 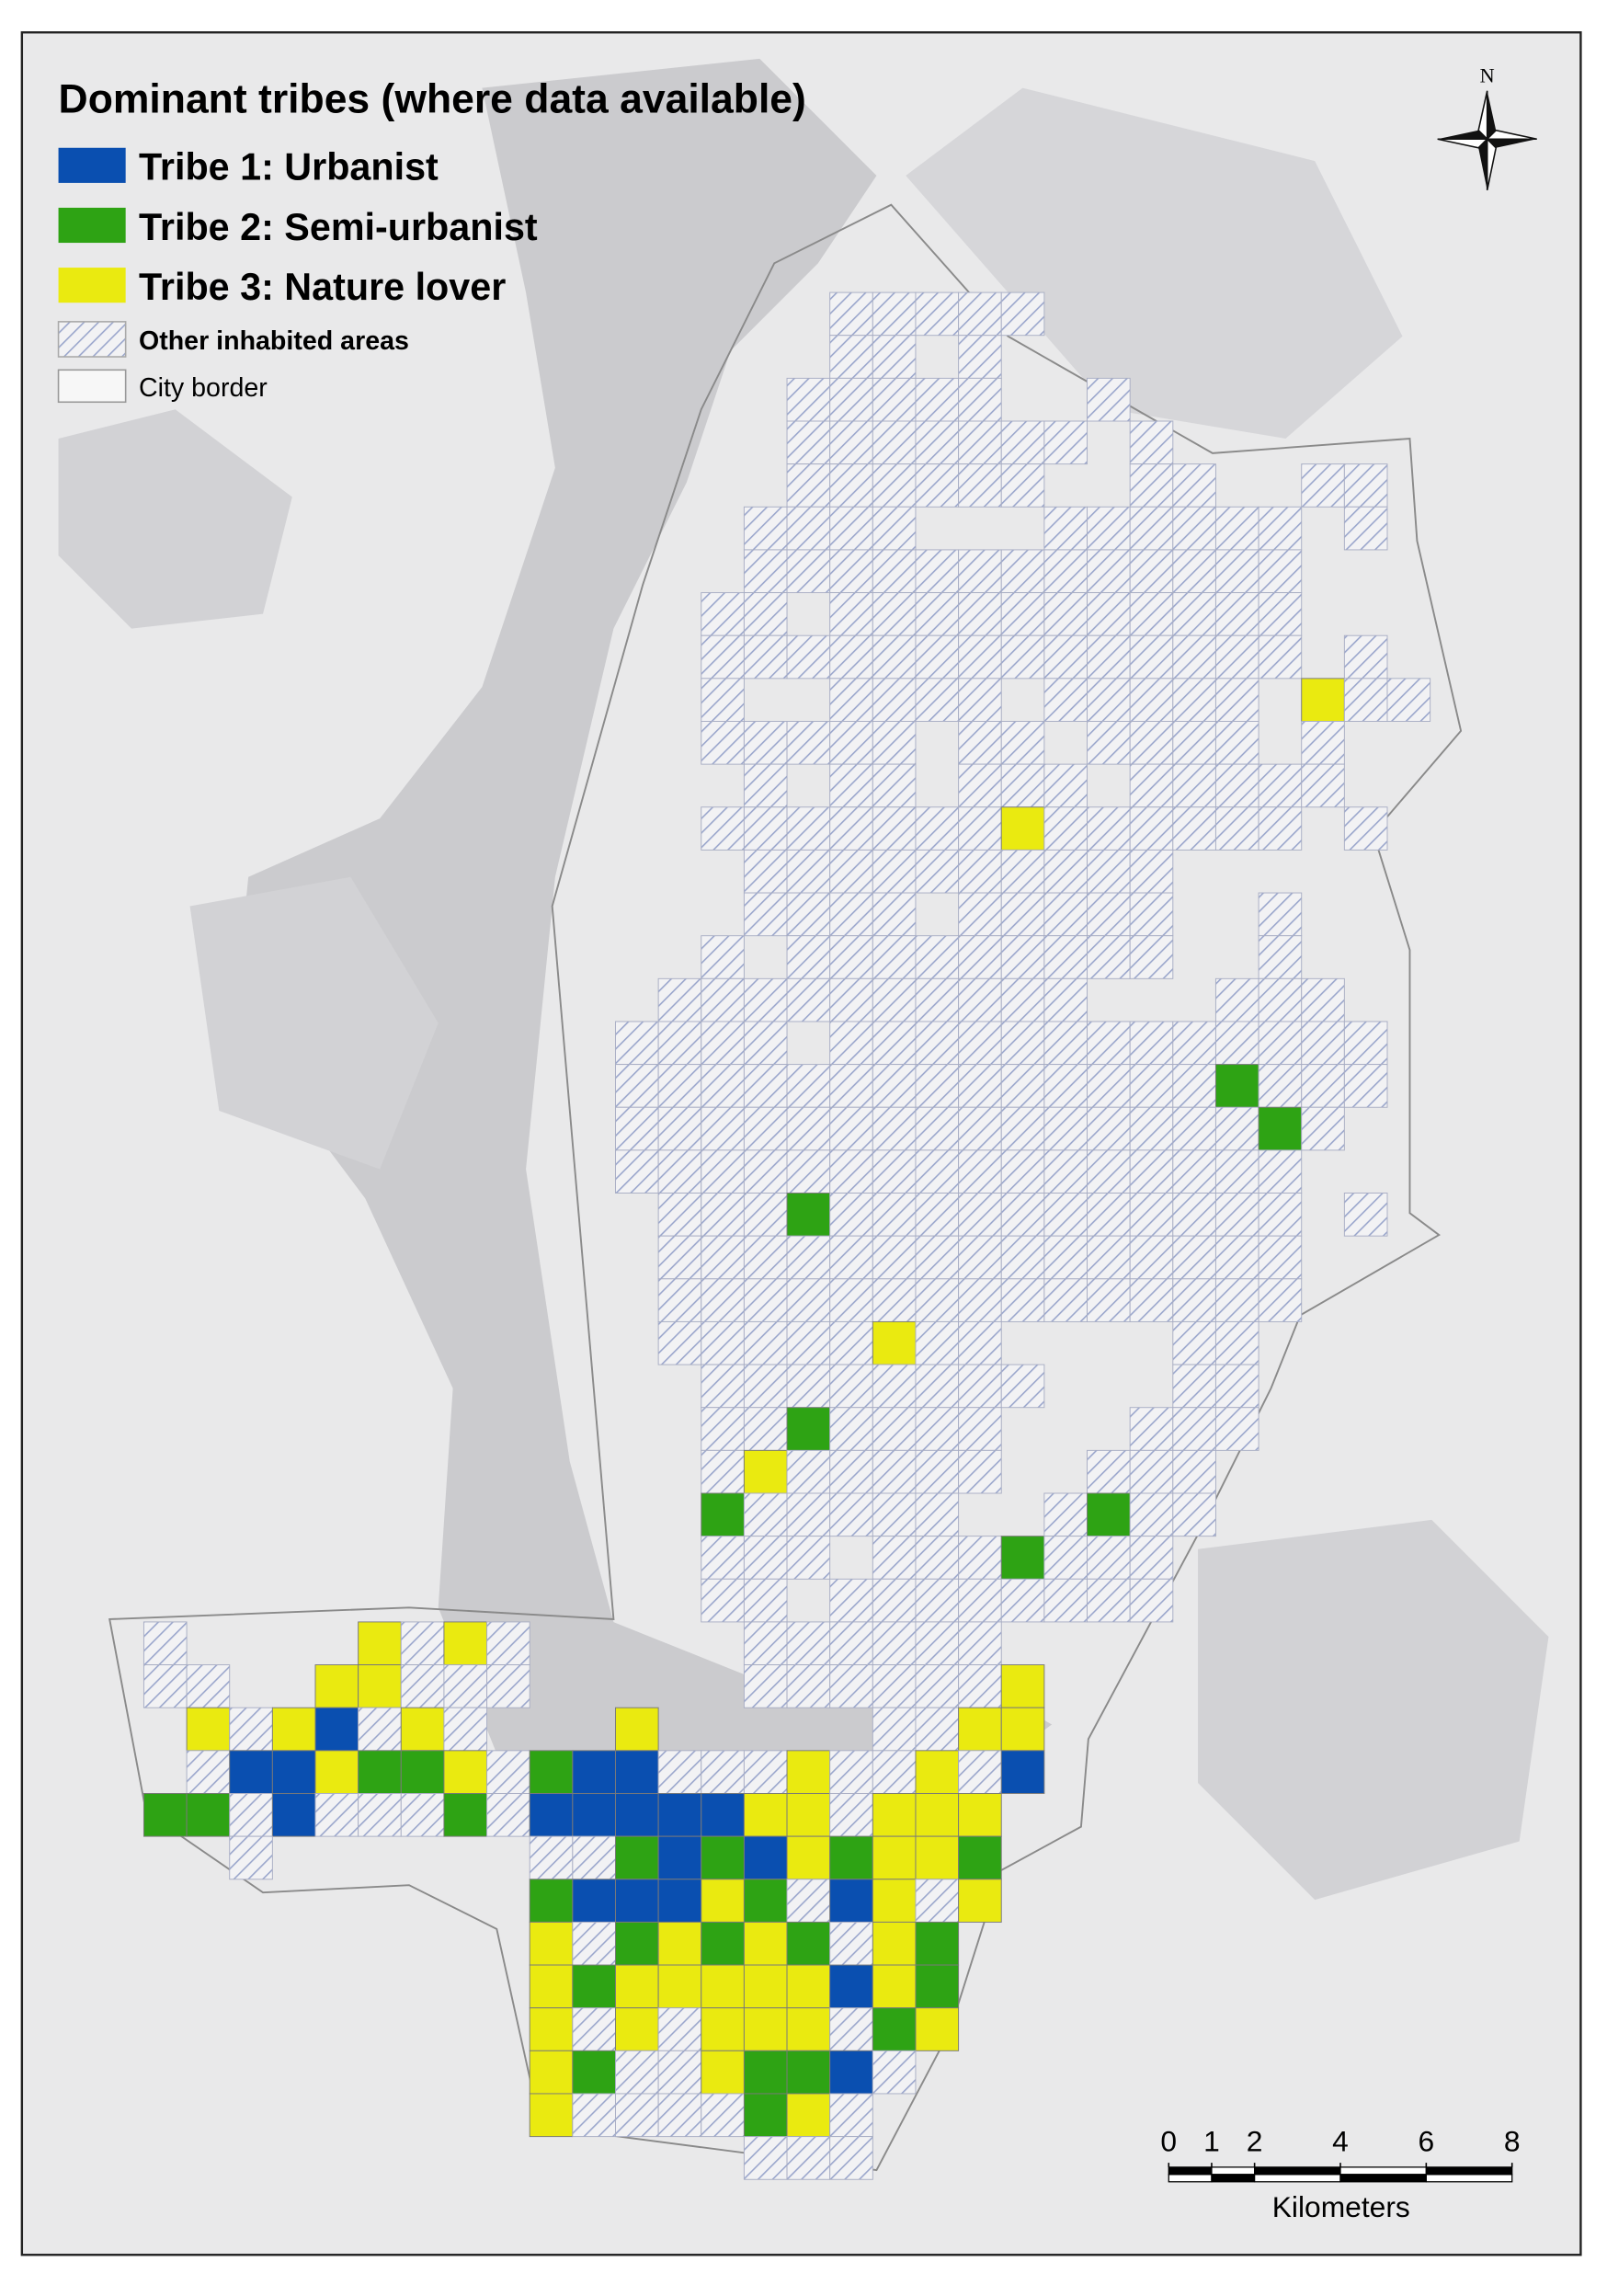 I want to click on north-arrow: N, so click(x=1487, y=127).